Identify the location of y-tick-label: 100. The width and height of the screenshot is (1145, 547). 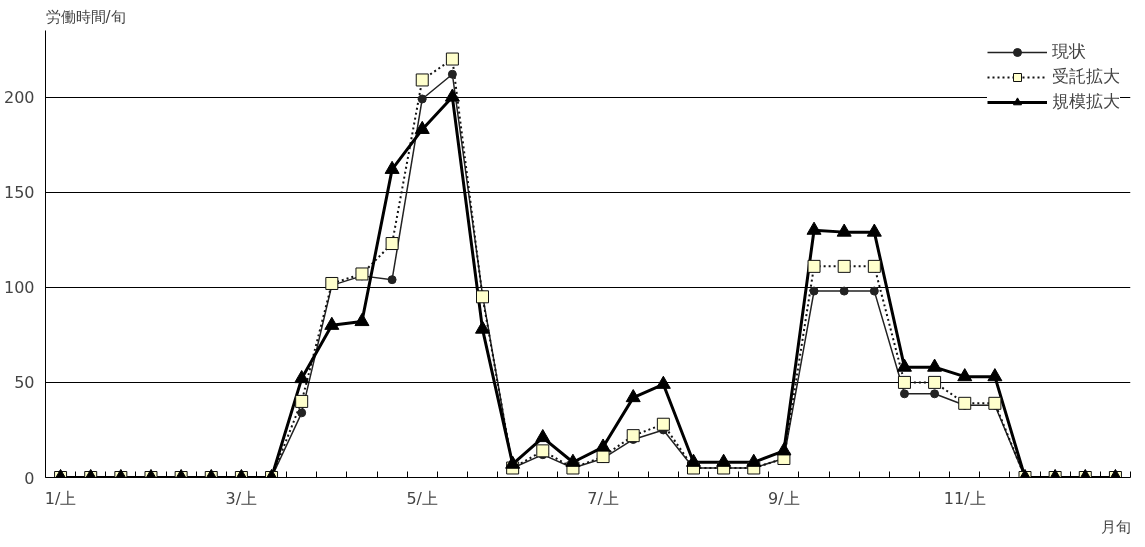
(19, 288).